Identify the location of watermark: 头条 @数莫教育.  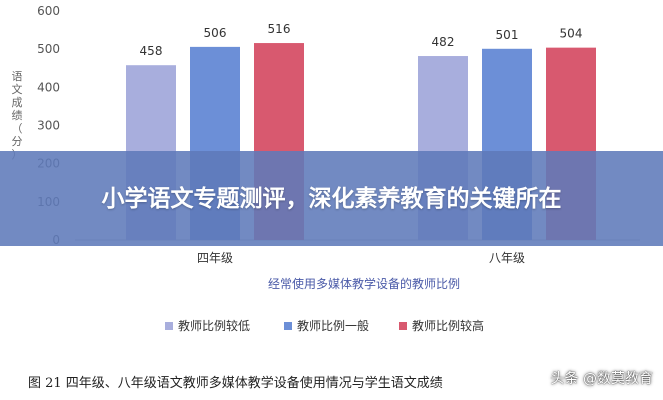
(601, 379).